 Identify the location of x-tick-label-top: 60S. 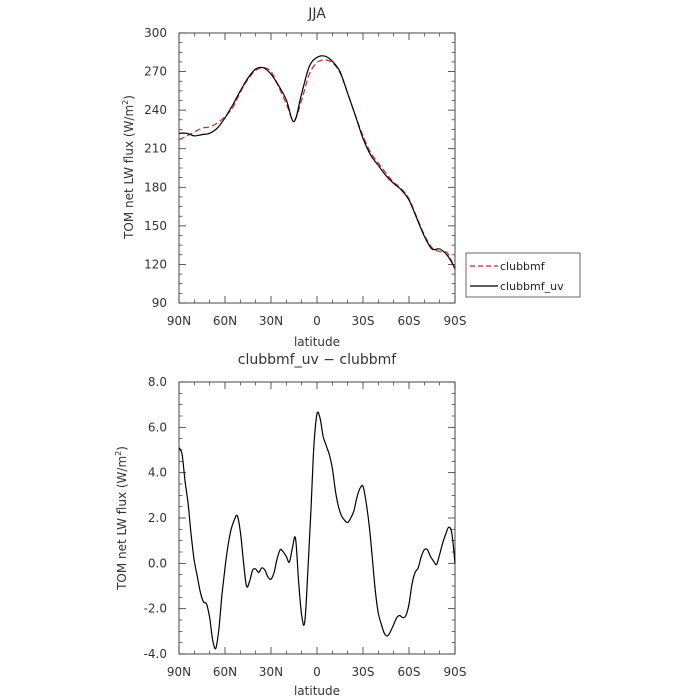
(409, 321).